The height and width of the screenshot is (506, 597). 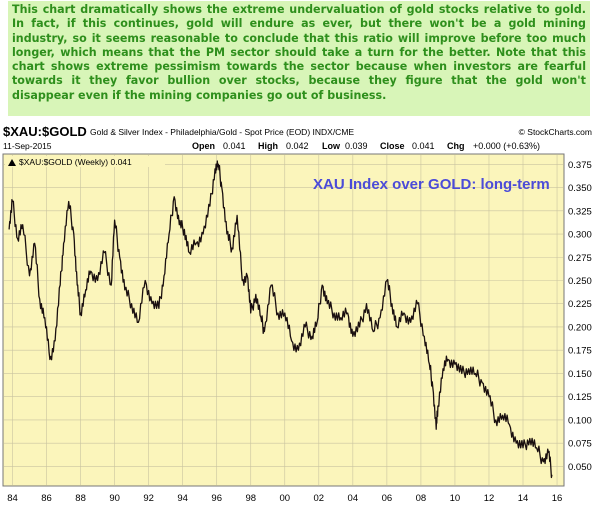 What do you see at coordinates (580, 397) in the screenshot?
I see `y-tick-label: 0.125` at bounding box center [580, 397].